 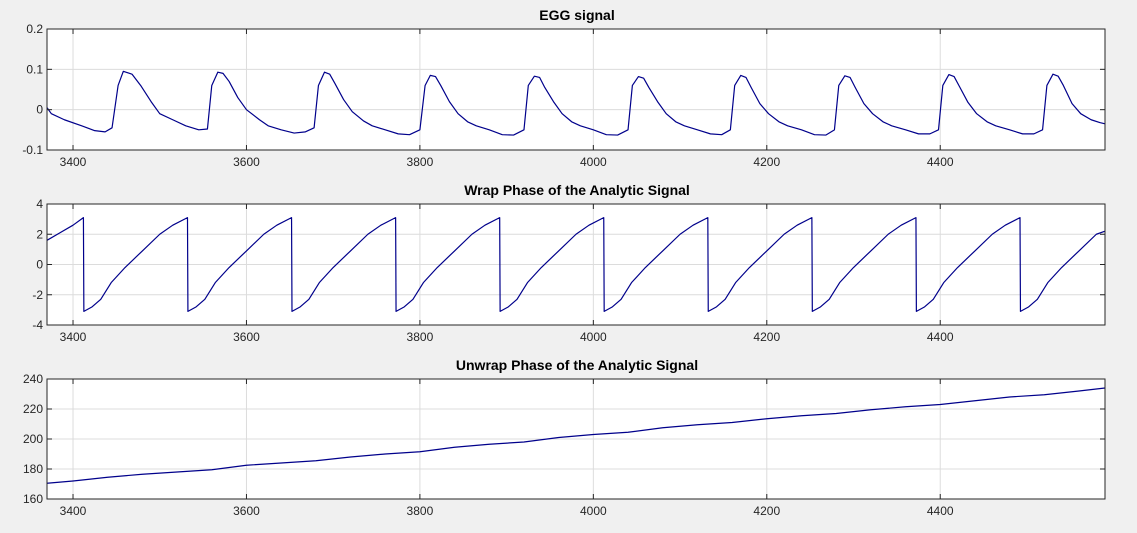 I want to click on wrap-phase-title: Wrap Phase of the Analytic Signal, so click(x=577, y=190).